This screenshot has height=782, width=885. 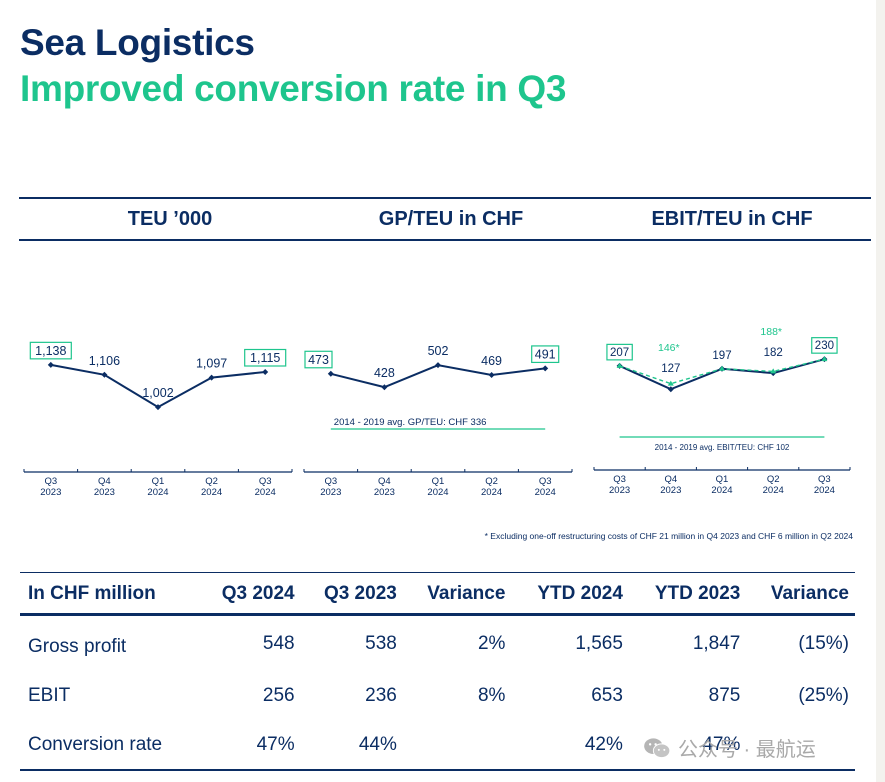 I want to click on chart-title-teu: TEU ’000, so click(x=170, y=219).